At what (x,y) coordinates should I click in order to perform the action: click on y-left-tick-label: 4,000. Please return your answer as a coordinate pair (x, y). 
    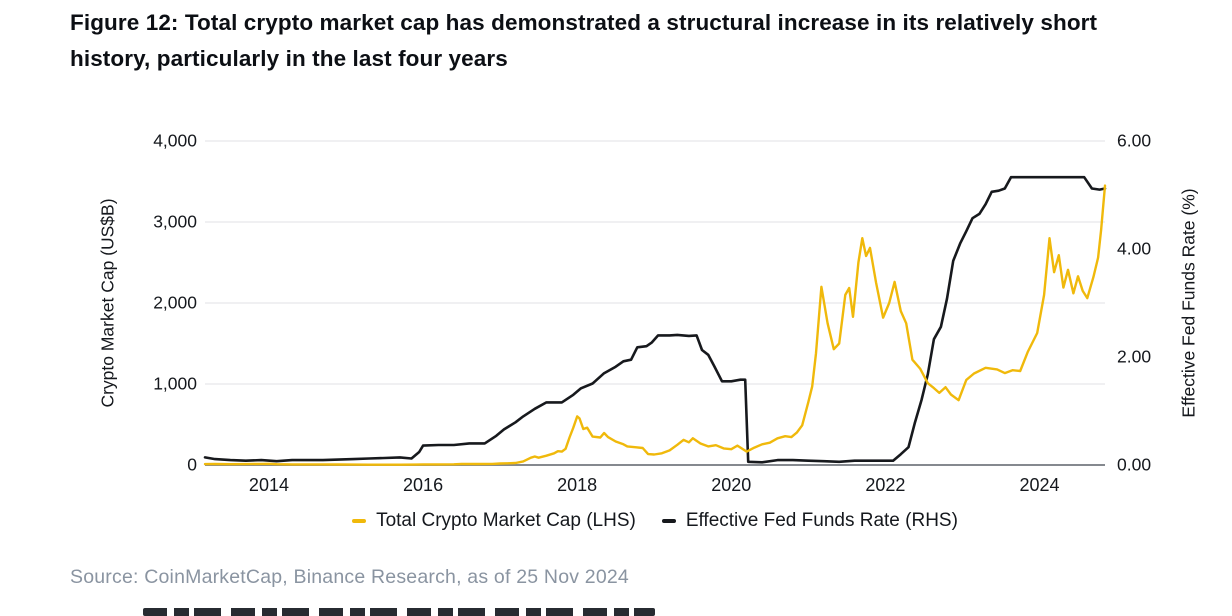
    Looking at the image, I should click on (175, 140).